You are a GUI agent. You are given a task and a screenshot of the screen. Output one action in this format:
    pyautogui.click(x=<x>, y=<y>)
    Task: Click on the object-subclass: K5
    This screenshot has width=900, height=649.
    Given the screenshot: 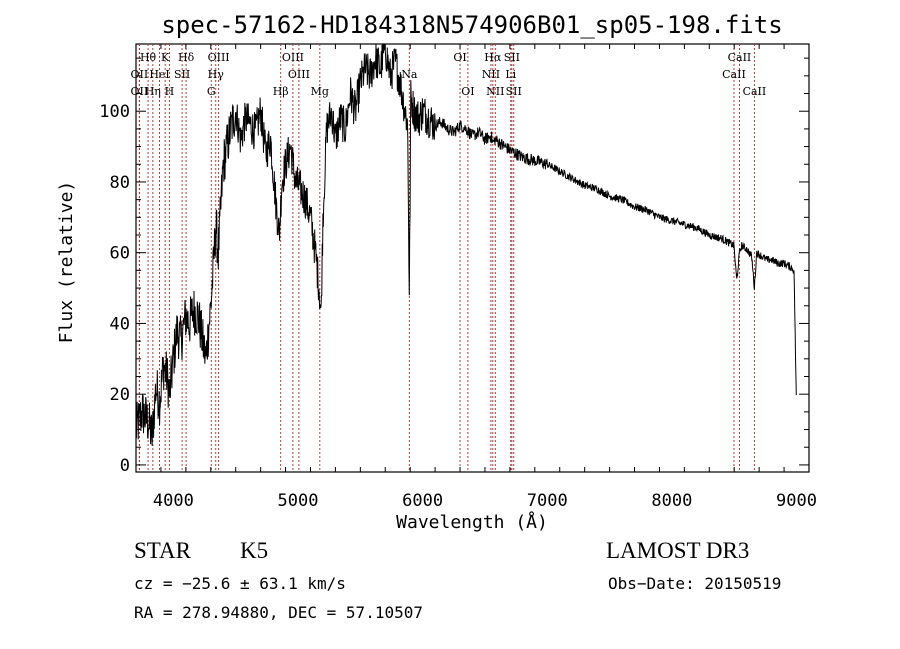 What is the action you would take?
    pyautogui.click(x=254, y=550)
    